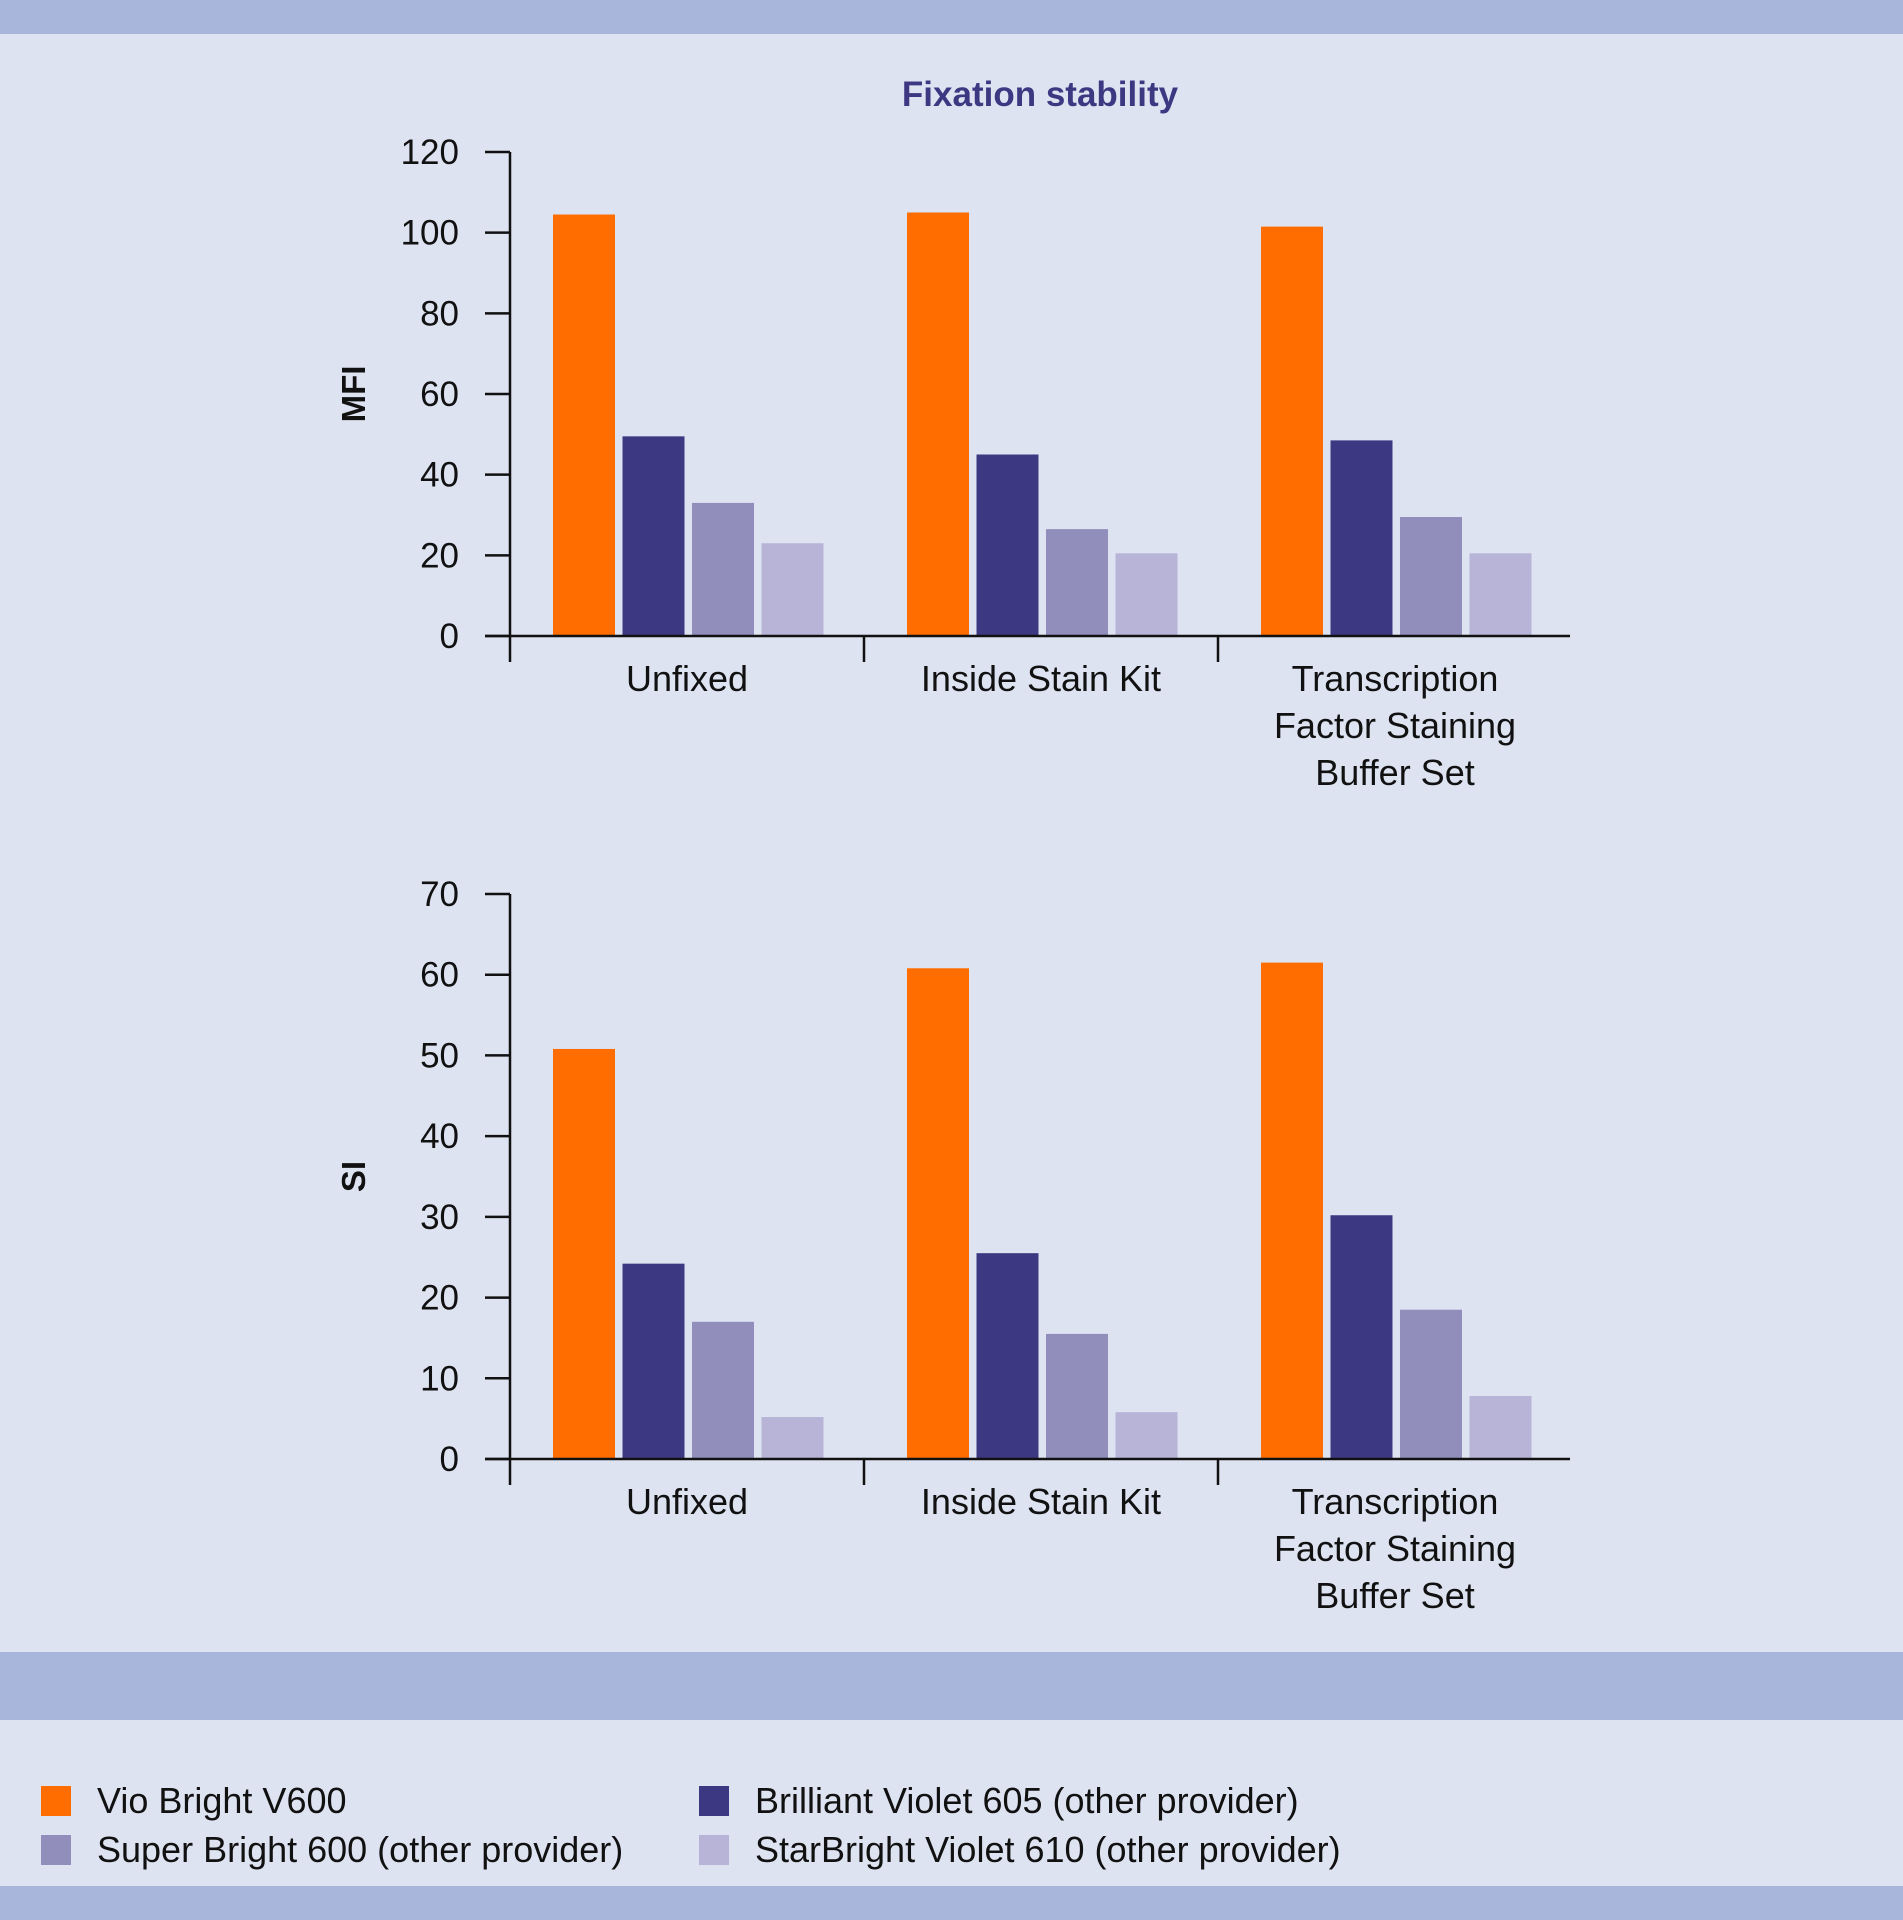  I want to click on y-axis-label: MFI, so click(353, 394).